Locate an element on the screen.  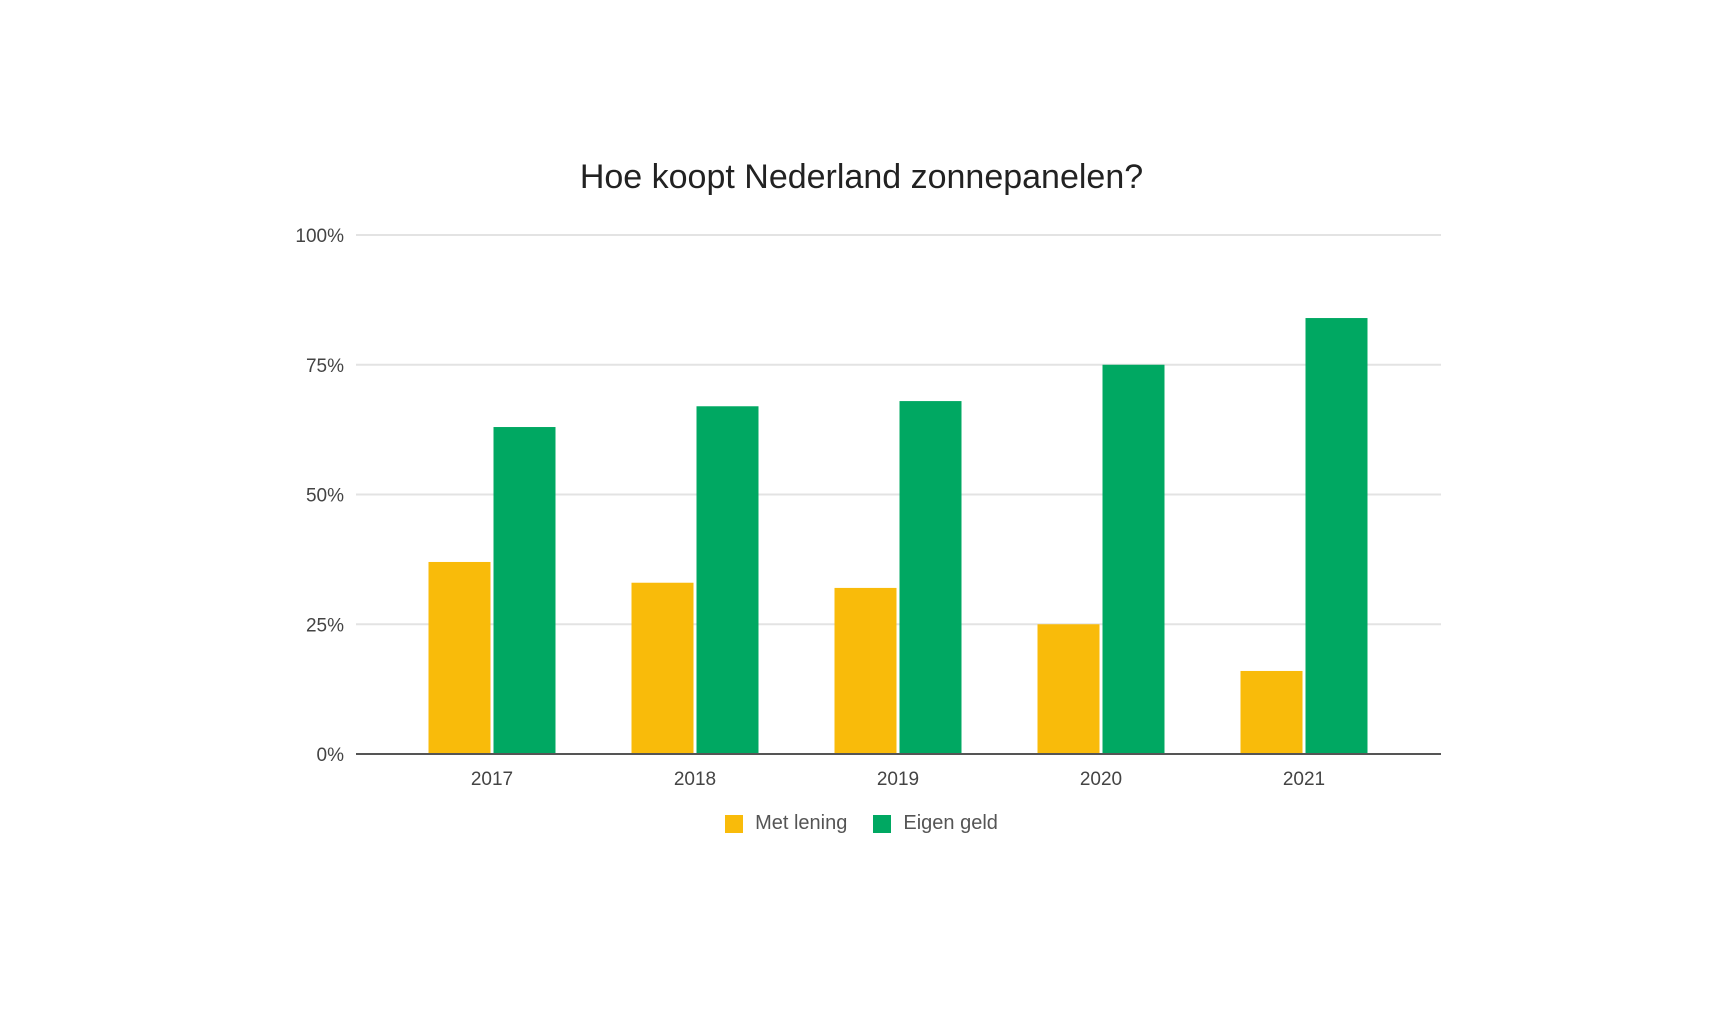
legend: Met lening Eigen geld is located at coordinates (861, 823).